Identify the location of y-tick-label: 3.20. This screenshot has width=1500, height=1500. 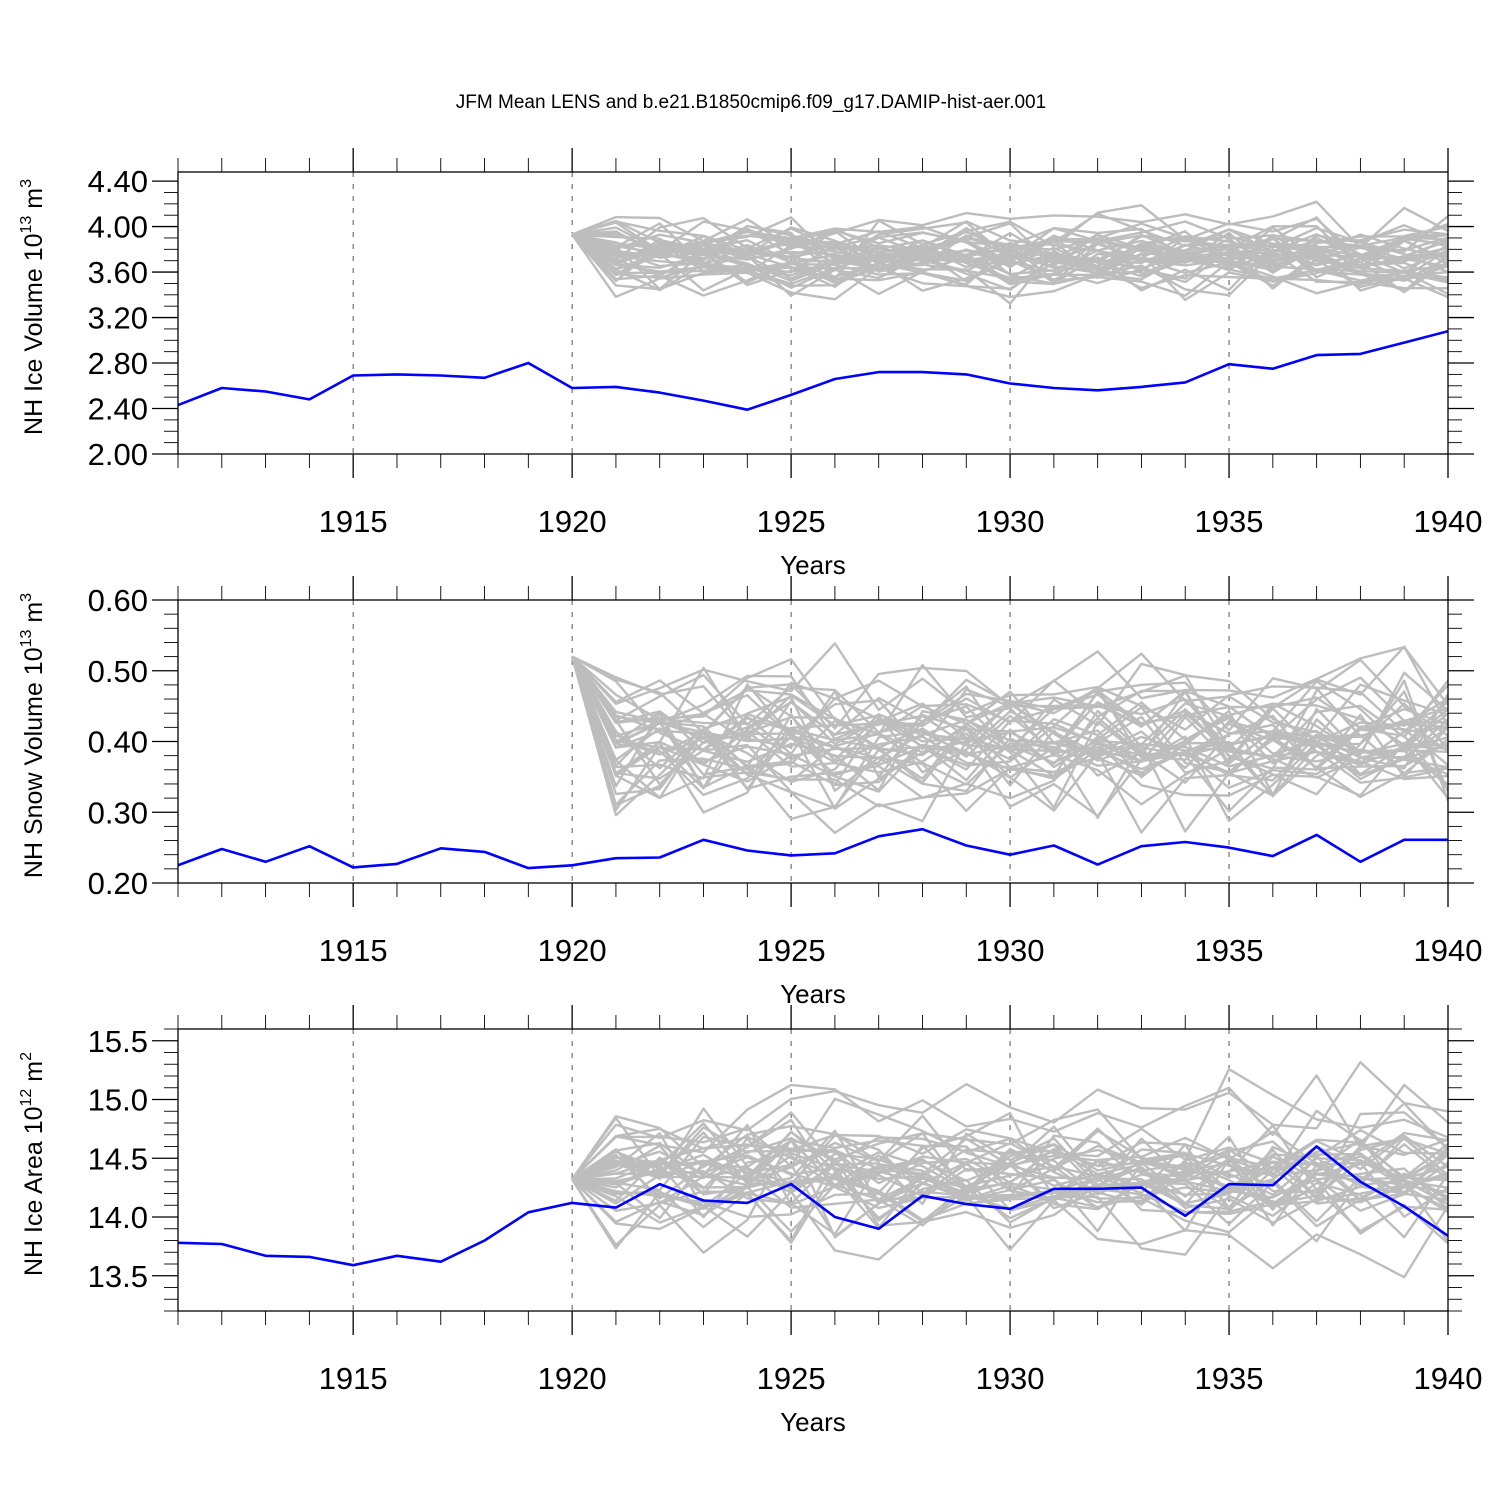
(118, 318).